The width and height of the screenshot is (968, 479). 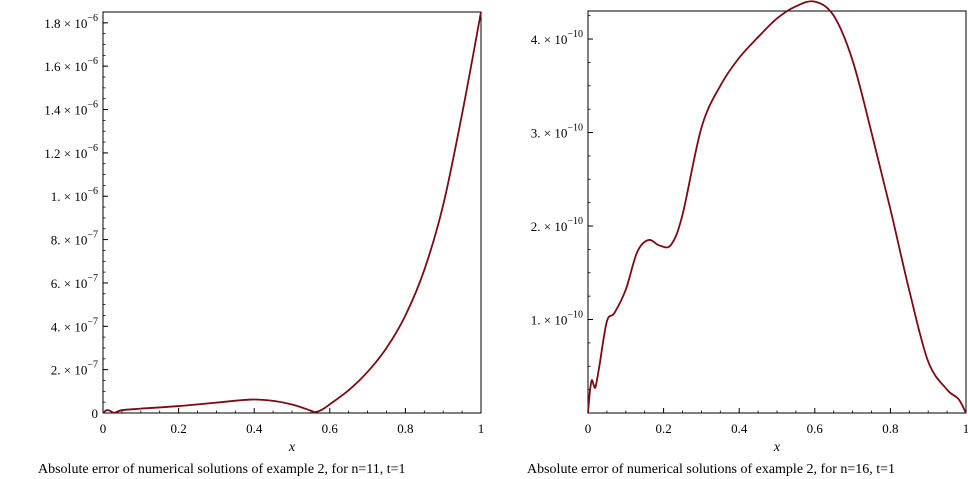 What do you see at coordinates (557, 319) in the screenshot?
I see `y-tick-label: 1. × 10−10` at bounding box center [557, 319].